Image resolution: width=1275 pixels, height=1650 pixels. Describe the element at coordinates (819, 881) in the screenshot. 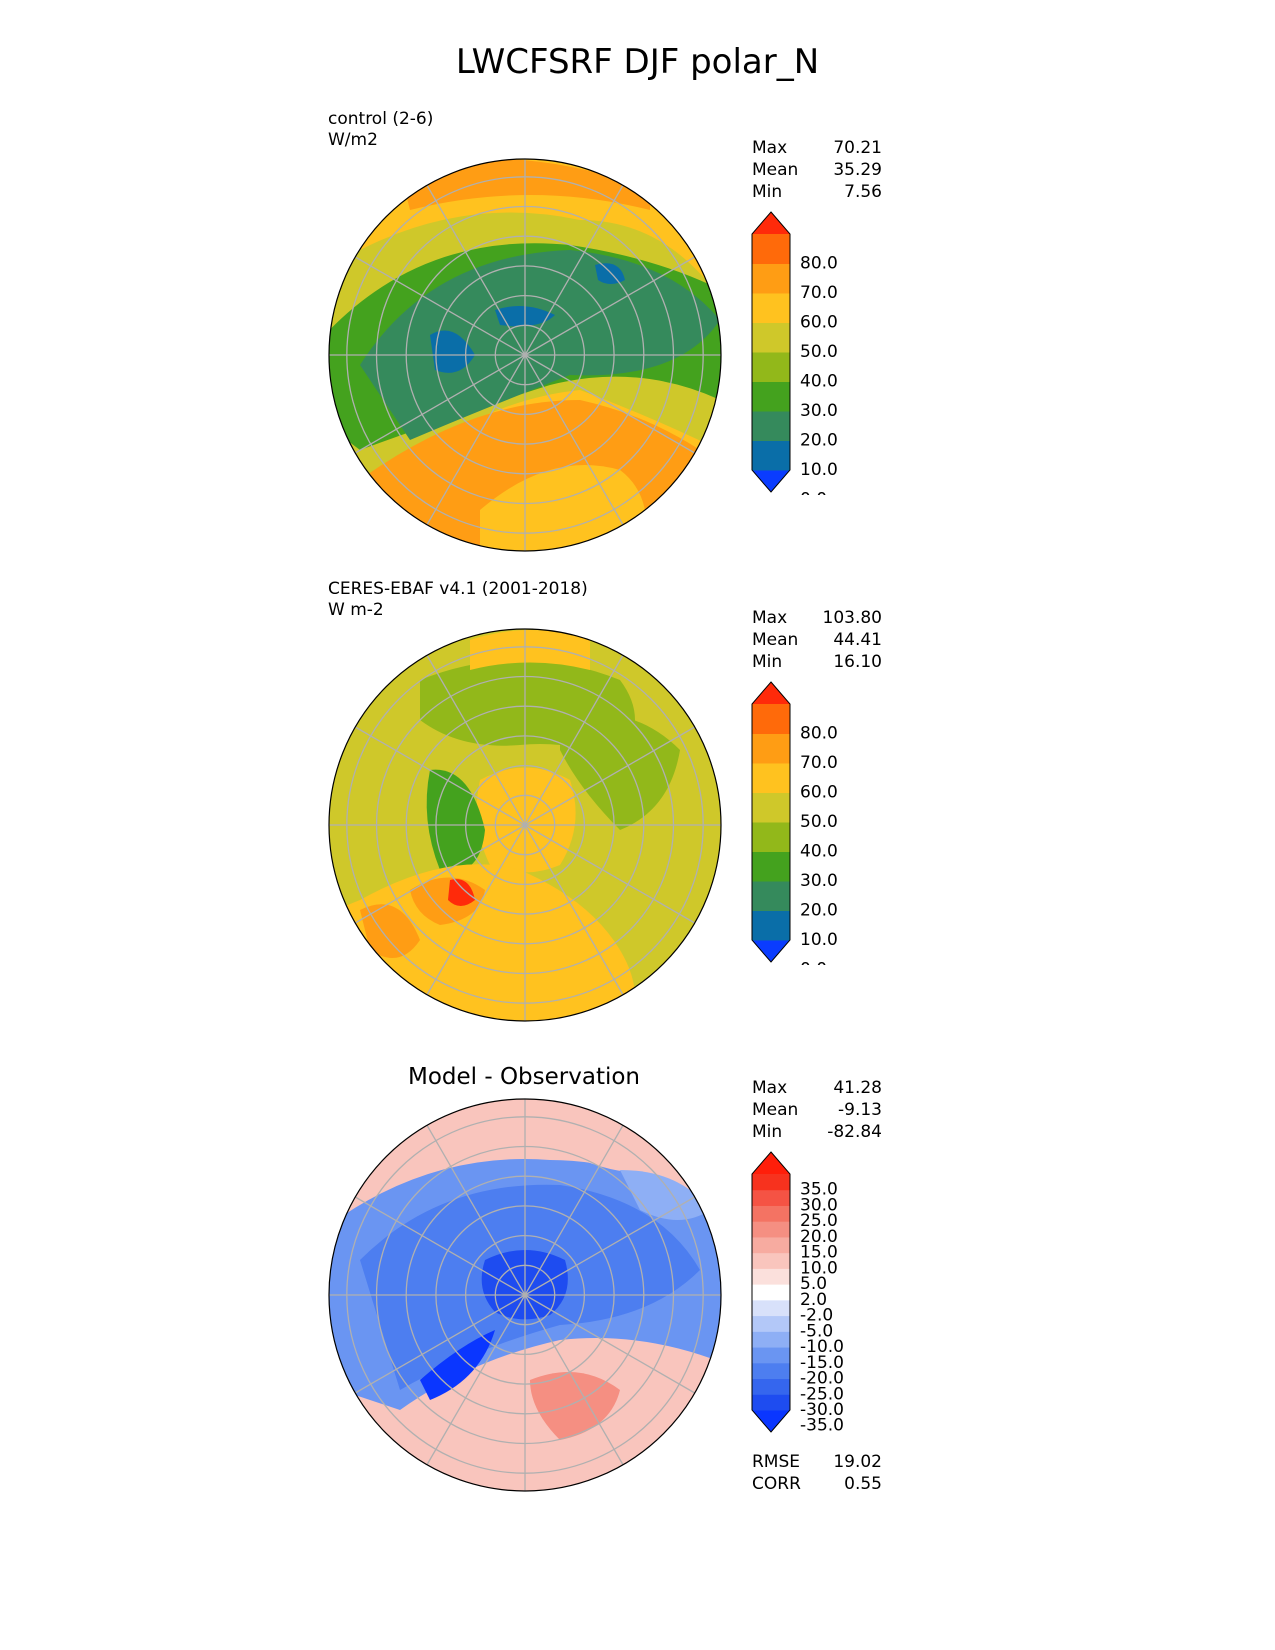

I see `colorbar-tick-label: 30.0` at that location.